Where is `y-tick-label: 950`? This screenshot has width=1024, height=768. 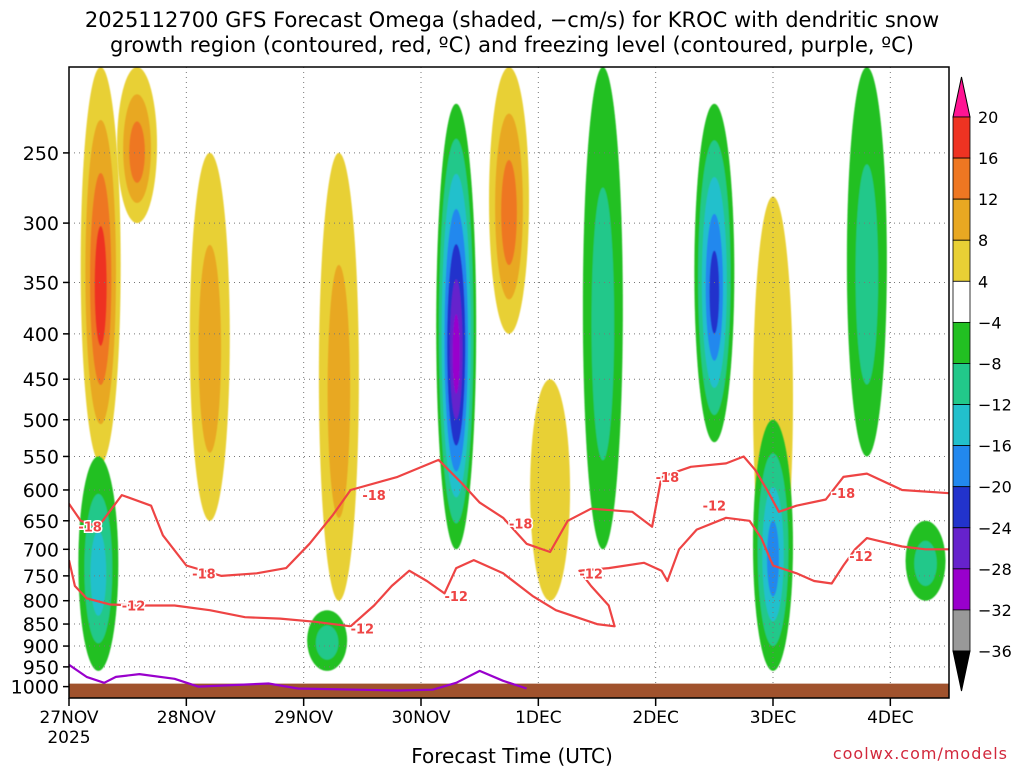 y-tick-label: 950 is located at coordinates (41, 668).